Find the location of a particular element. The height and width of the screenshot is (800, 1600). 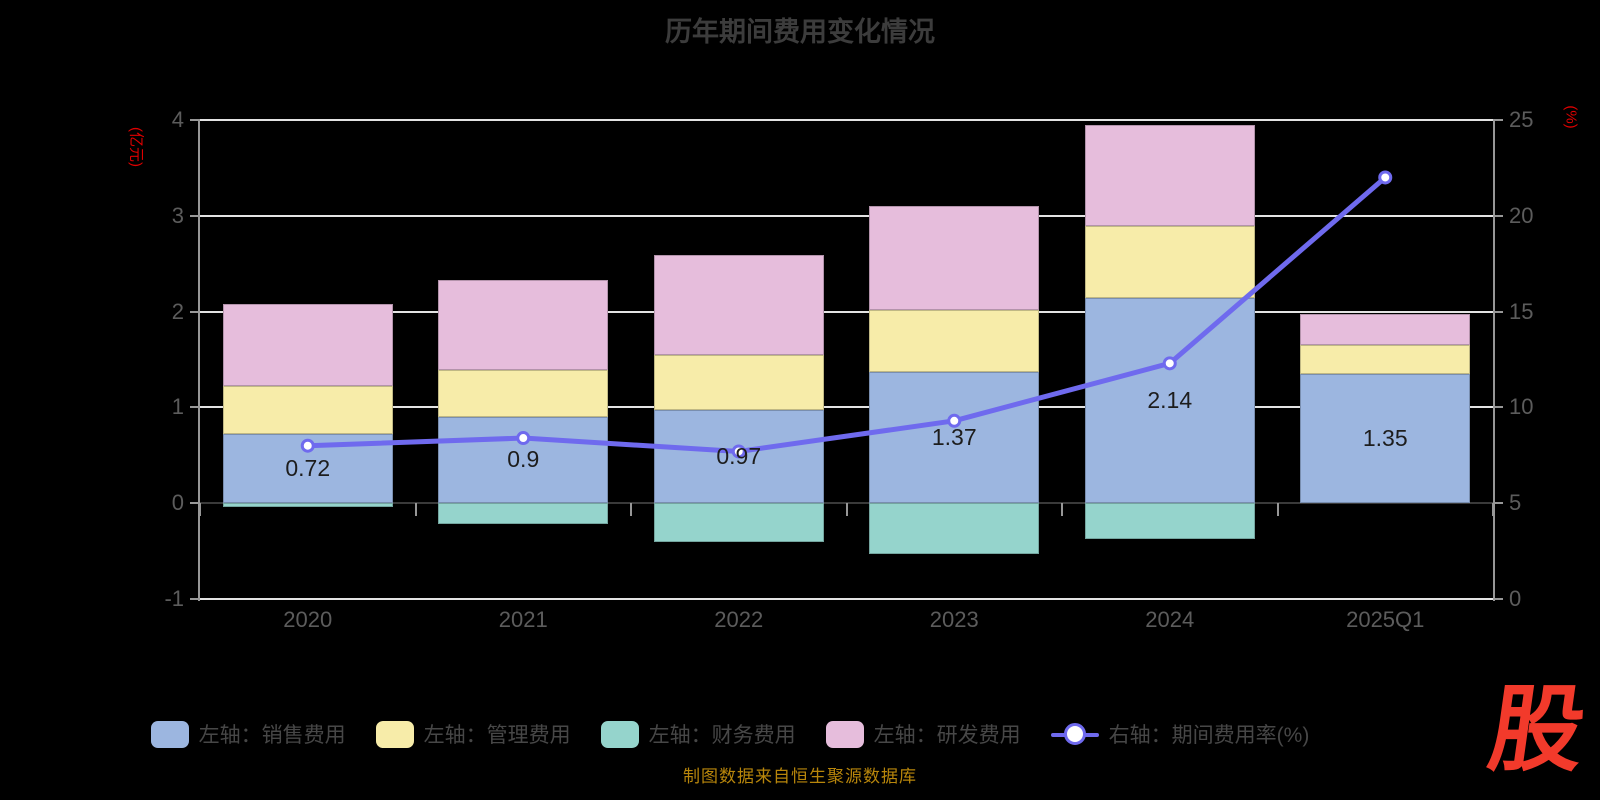

legend-item: 左轴：研发费用 is located at coordinates (923, 734).